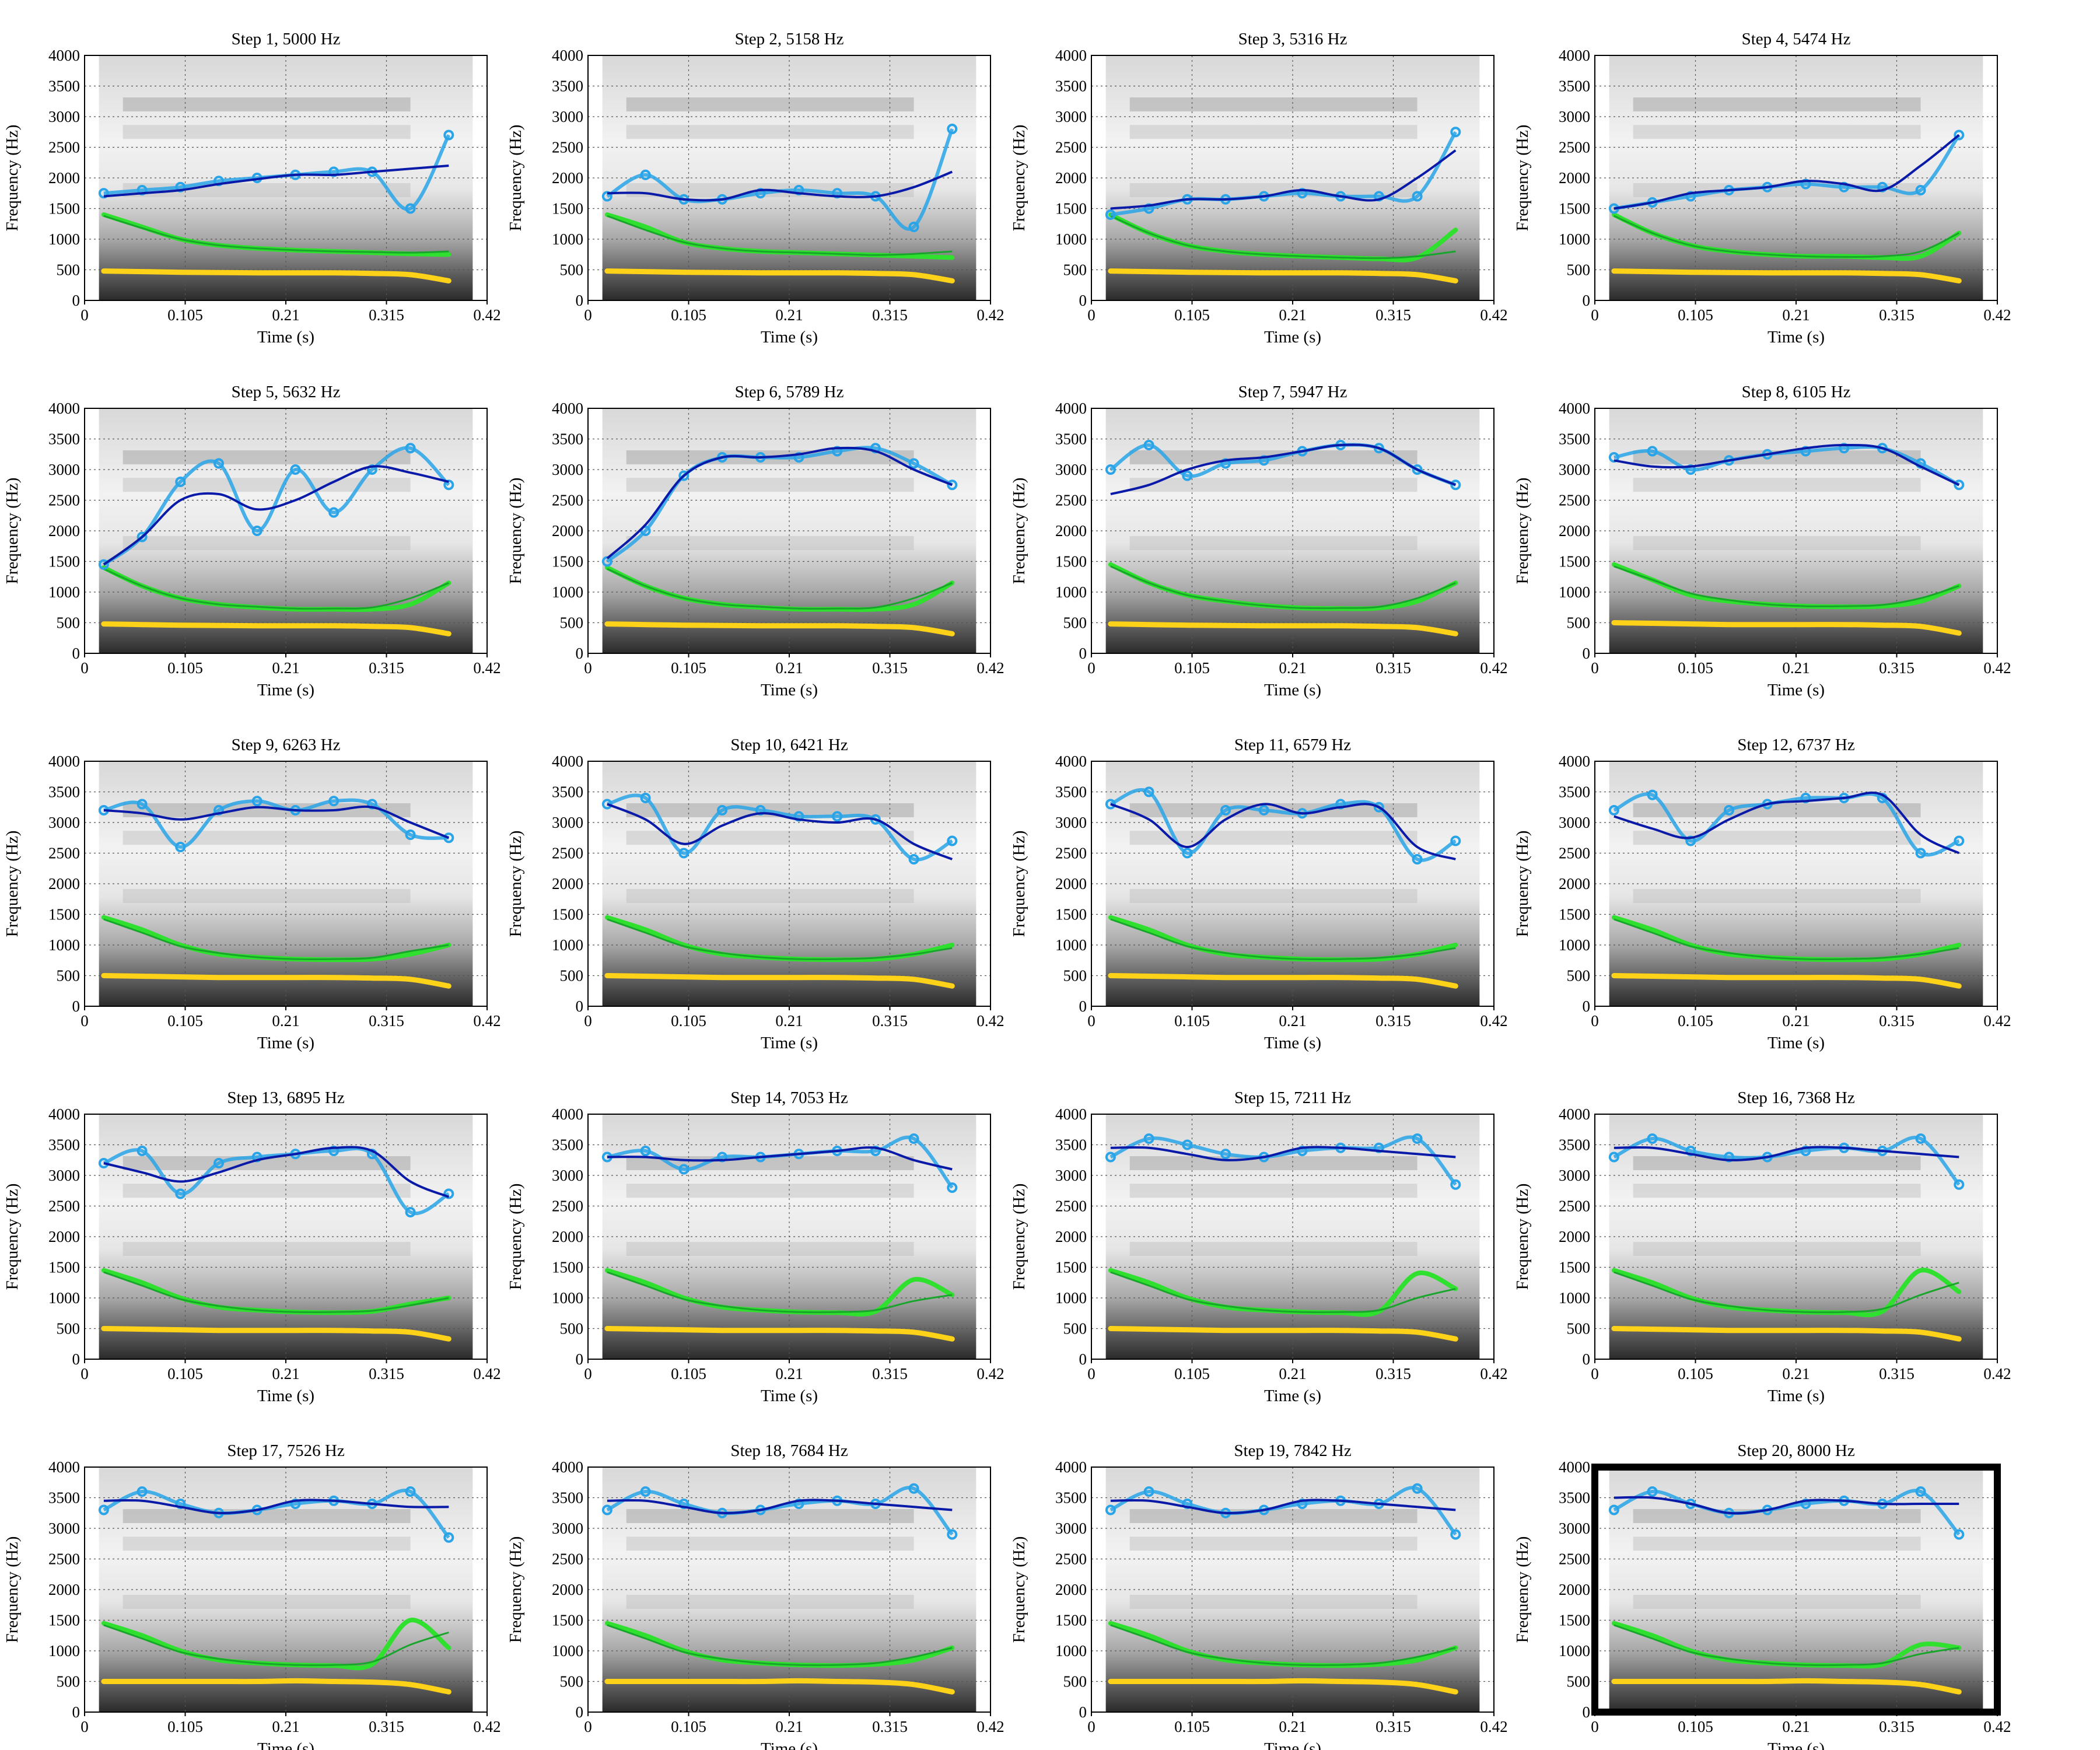 The height and width of the screenshot is (1750, 2100). I want to click on panel-title: Step 19, 7842 Hz, so click(1293, 1450).